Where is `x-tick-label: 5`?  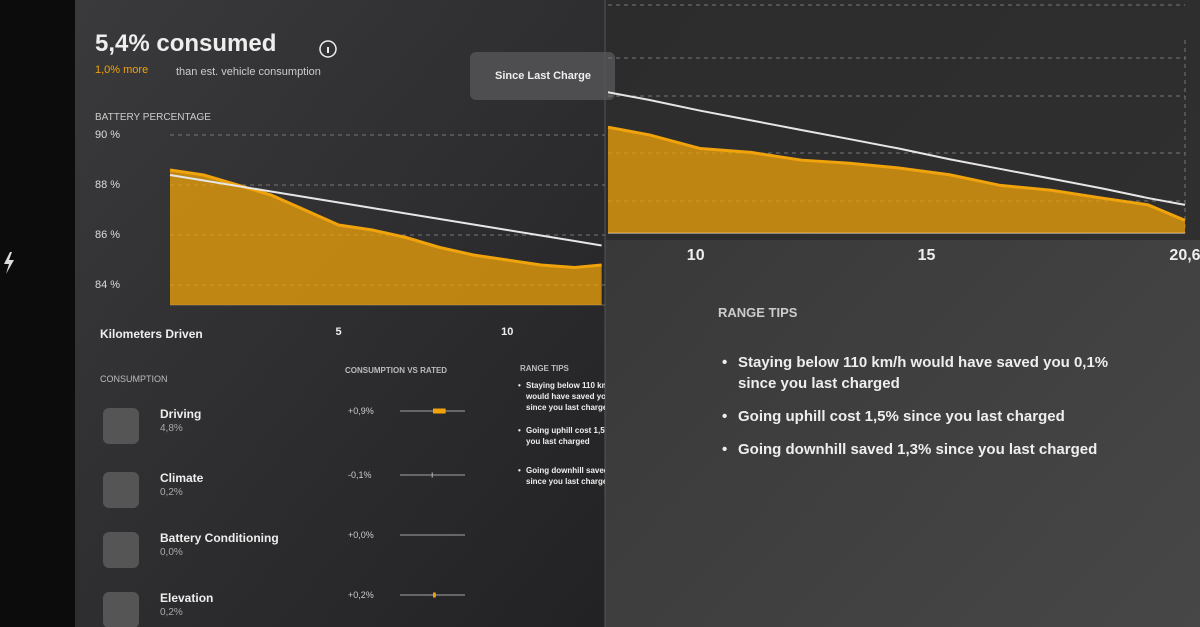
x-tick-label: 5 is located at coordinates (339, 332).